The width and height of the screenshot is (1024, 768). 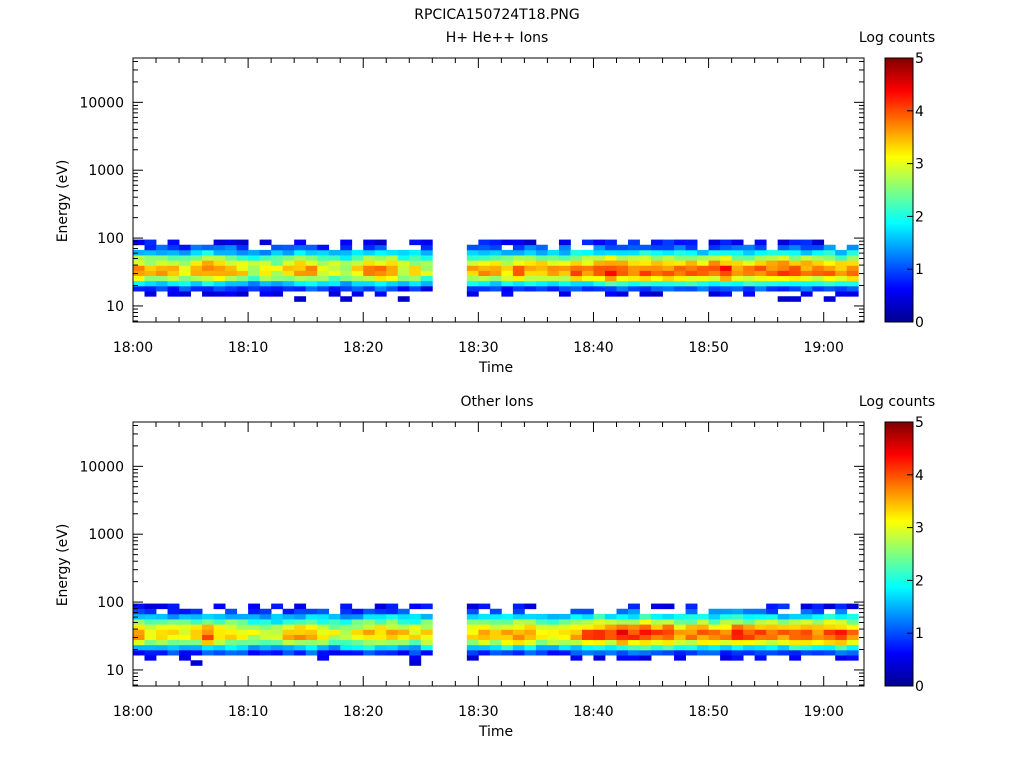 What do you see at coordinates (496, 15) in the screenshot?
I see `figure-title: RPCICA150724T18.PNG` at bounding box center [496, 15].